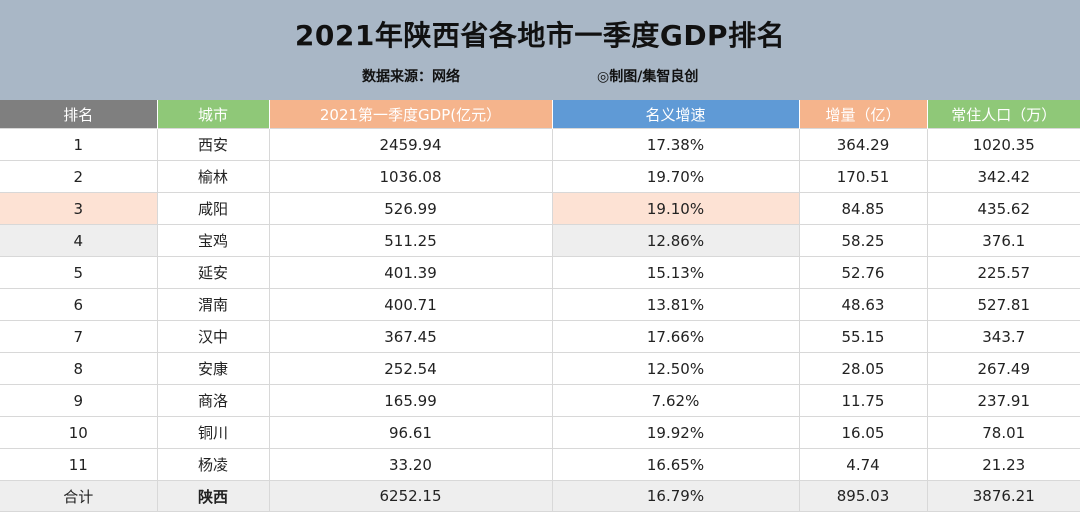 This screenshot has width=1080, height=513. Describe the element at coordinates (1003, 464) in the screenshot. I see `cell-population: 21.23` at that location.